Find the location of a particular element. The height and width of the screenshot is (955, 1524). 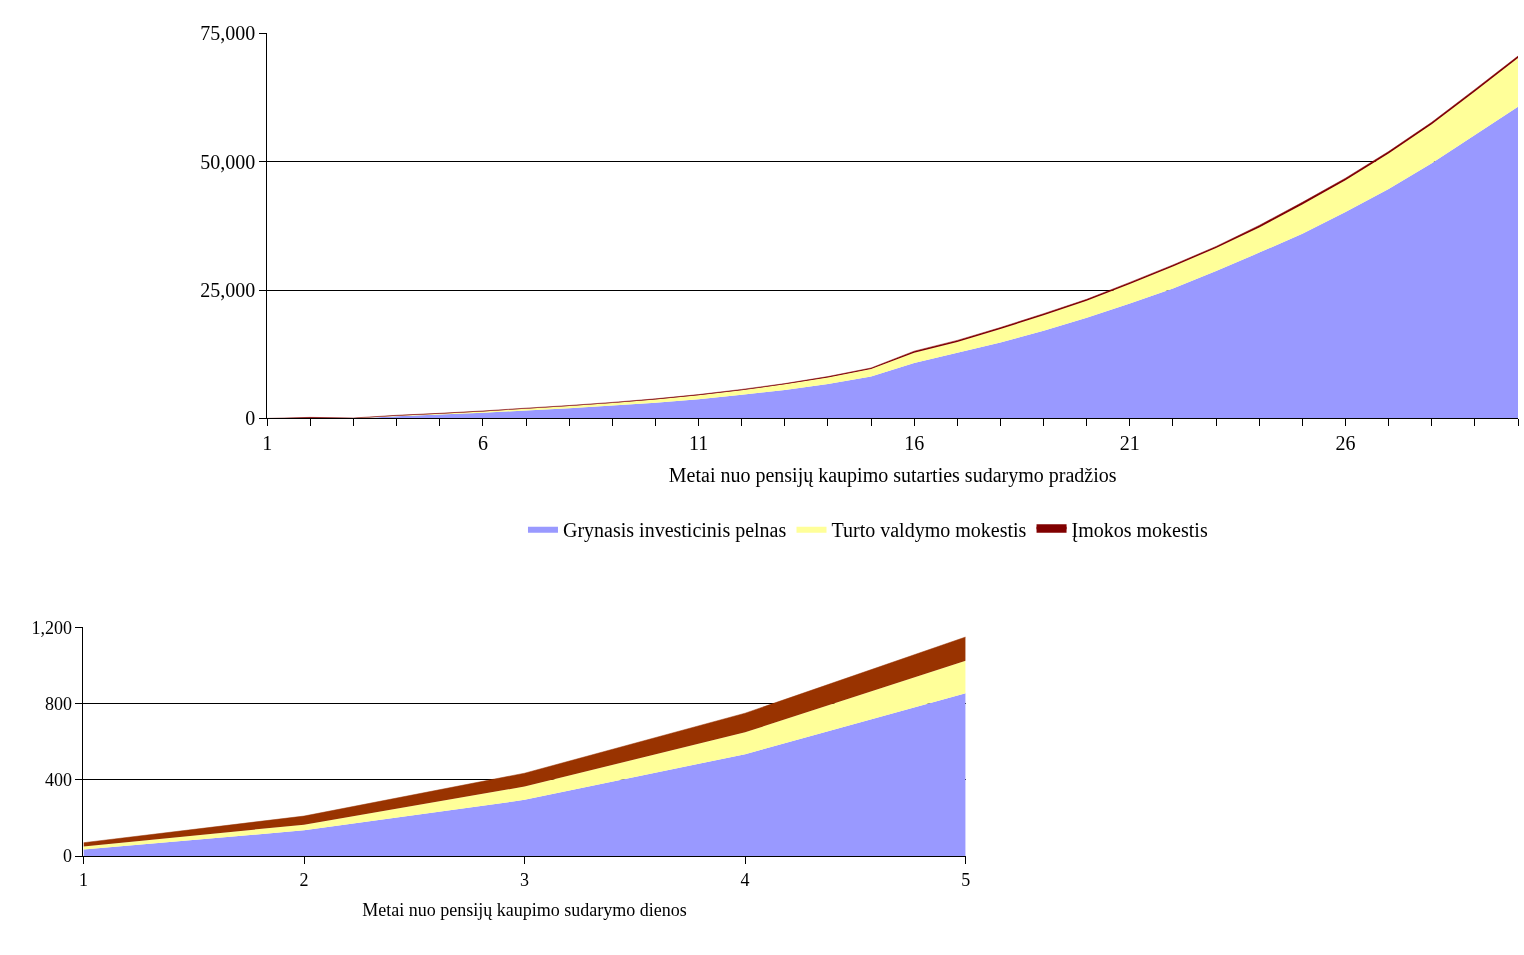

x-tick-label: 21 is located at coordinates (1129, 443).